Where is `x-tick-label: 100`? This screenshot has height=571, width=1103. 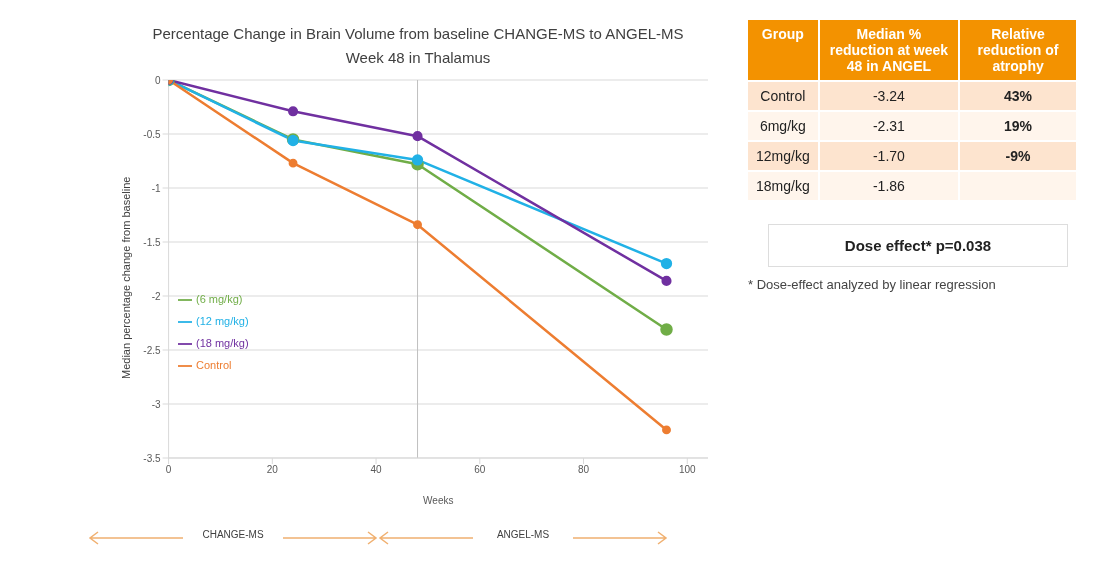 x-tick-label: 100 is located at coordinates (687, 470).